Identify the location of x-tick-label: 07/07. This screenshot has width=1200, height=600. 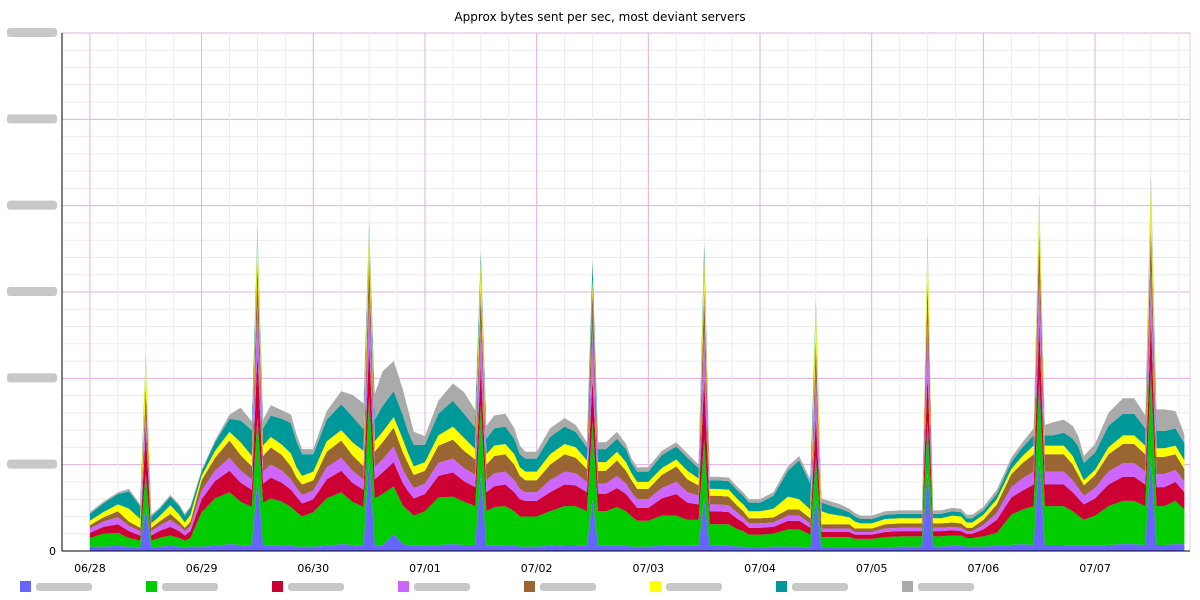
(1095, 568).